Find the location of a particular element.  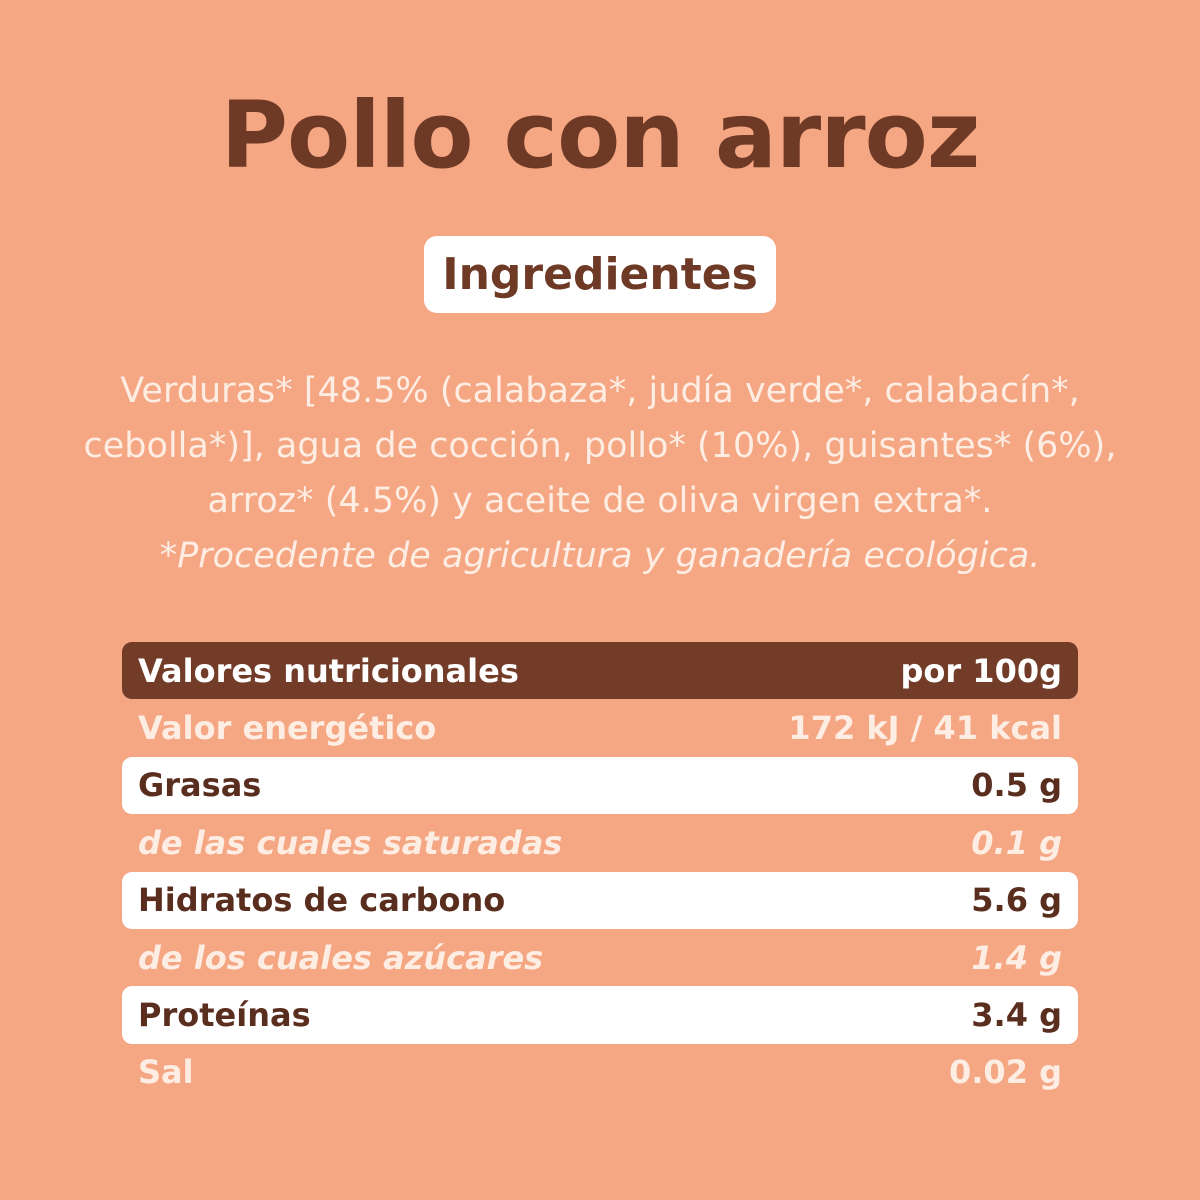

row-label: Hidratos de carbono is located at coordinates (322, 900).